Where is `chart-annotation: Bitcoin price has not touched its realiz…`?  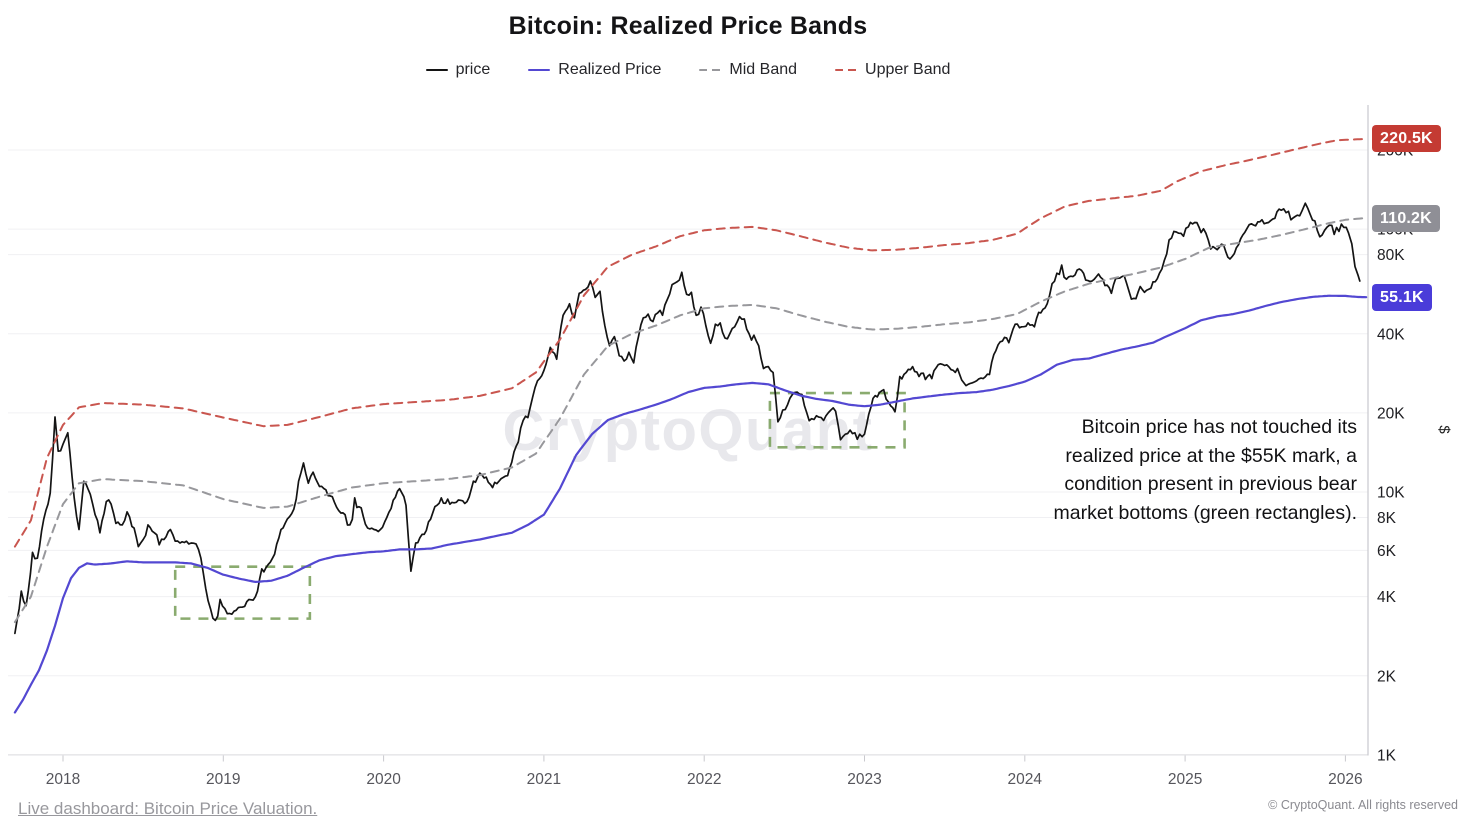 chart-annotation: Bitcoin price has not touched its realiz… is located at coordinates (1205, 470).